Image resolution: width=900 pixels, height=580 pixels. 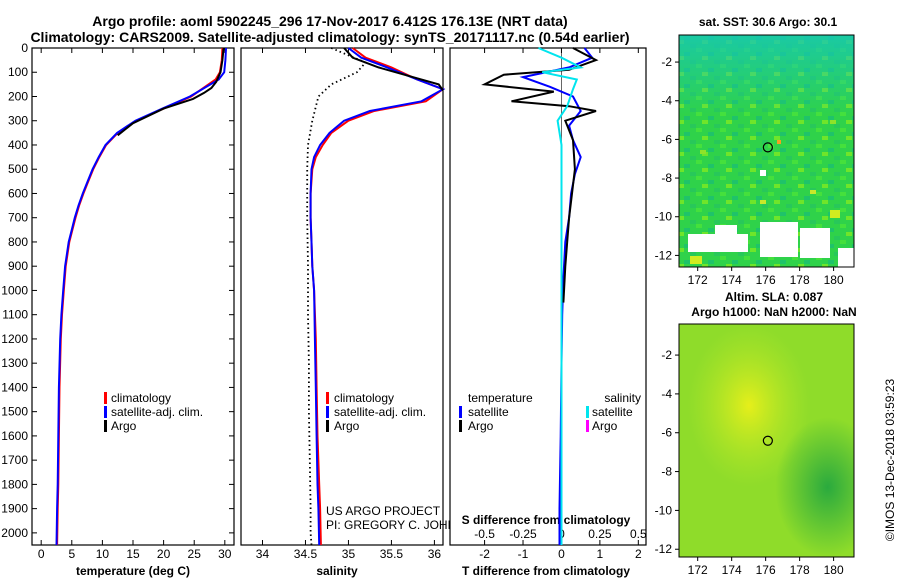 I want to click on depth-tick-label: 1900, so click(x=14, y=509).